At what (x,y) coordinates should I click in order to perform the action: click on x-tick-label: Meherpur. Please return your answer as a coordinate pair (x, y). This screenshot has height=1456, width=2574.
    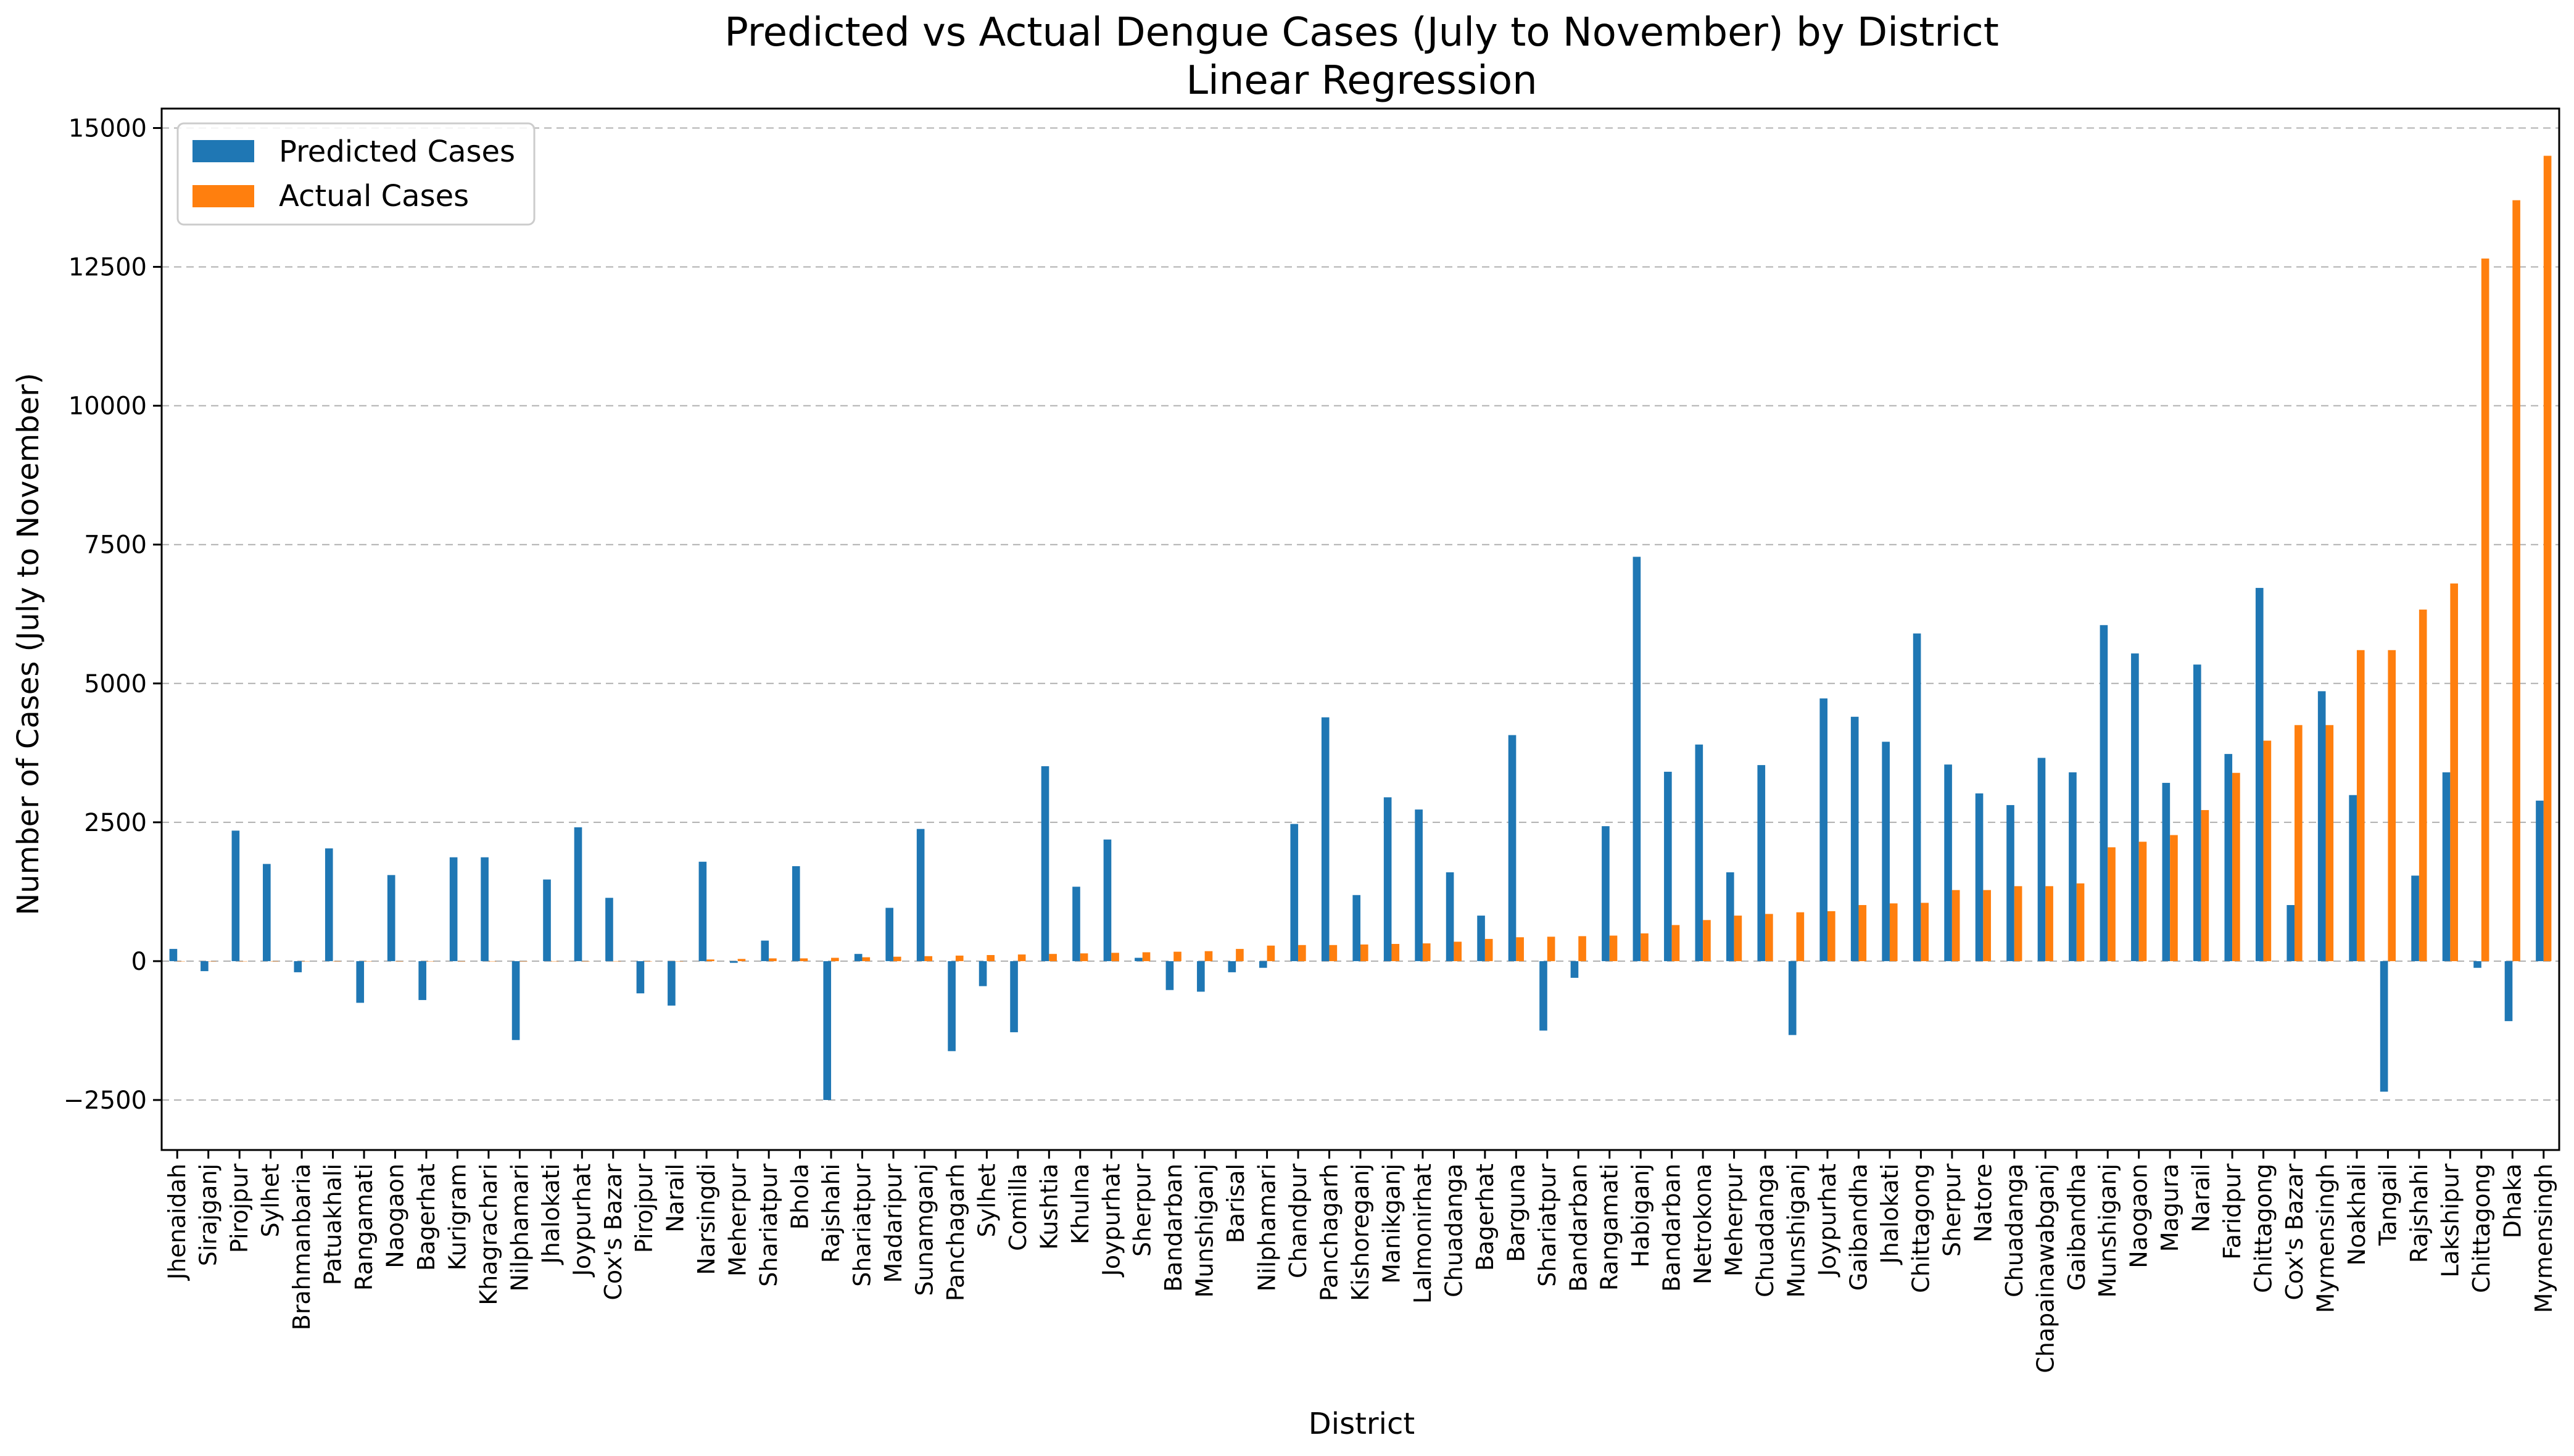
    Looking at the image, I should click on (737, 1220).